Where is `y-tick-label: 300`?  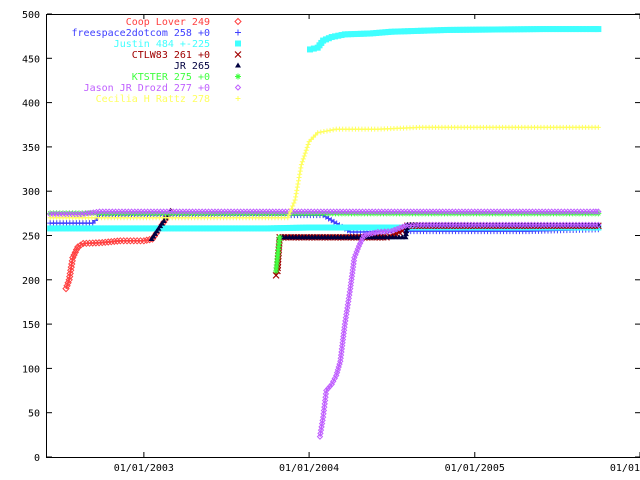
y-tick-label: 300 is located at coordinates (31, 192).